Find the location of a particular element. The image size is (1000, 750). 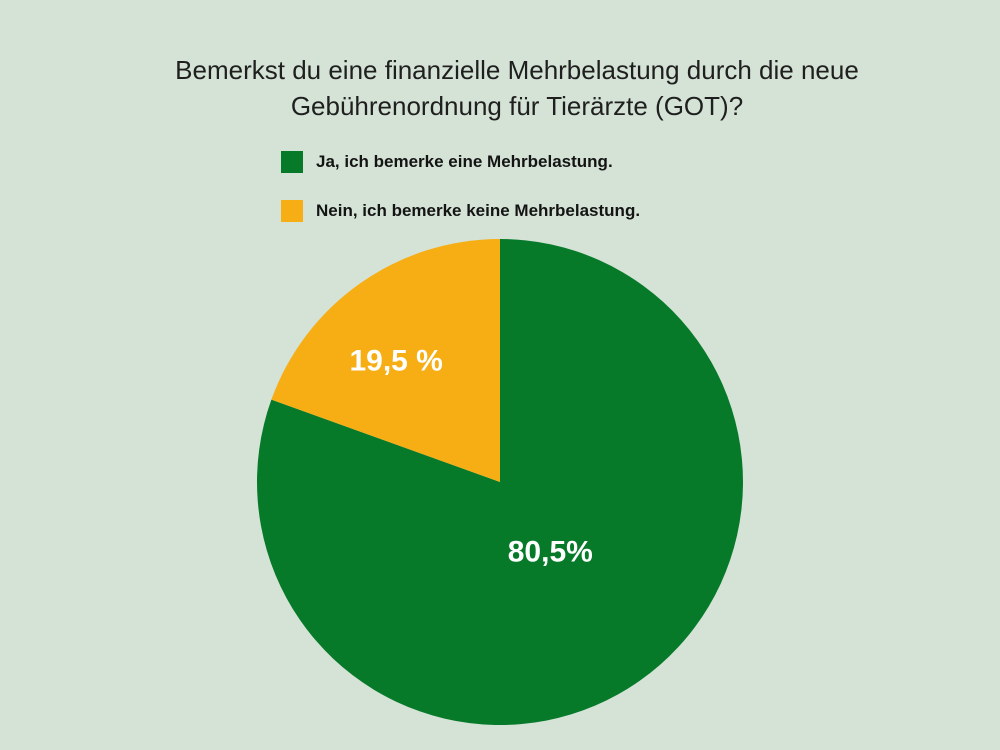

legend-label-nein: Nein, ich bemerke keine Mehrbelastung. is located at coordinates (478, 210).